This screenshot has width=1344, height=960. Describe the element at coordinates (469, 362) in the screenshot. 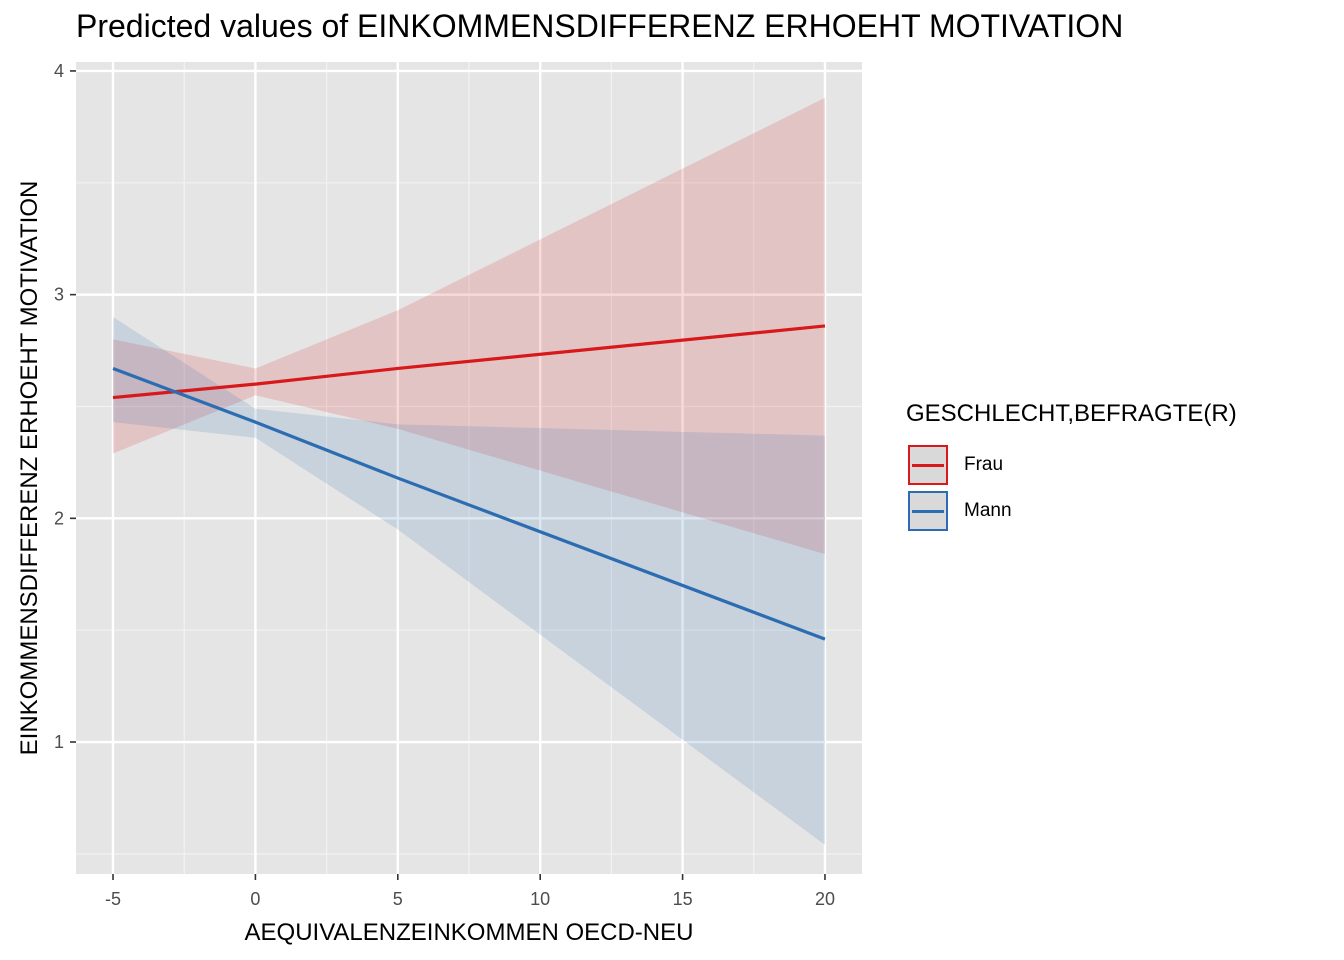

I see `series-line-frau` at that location.